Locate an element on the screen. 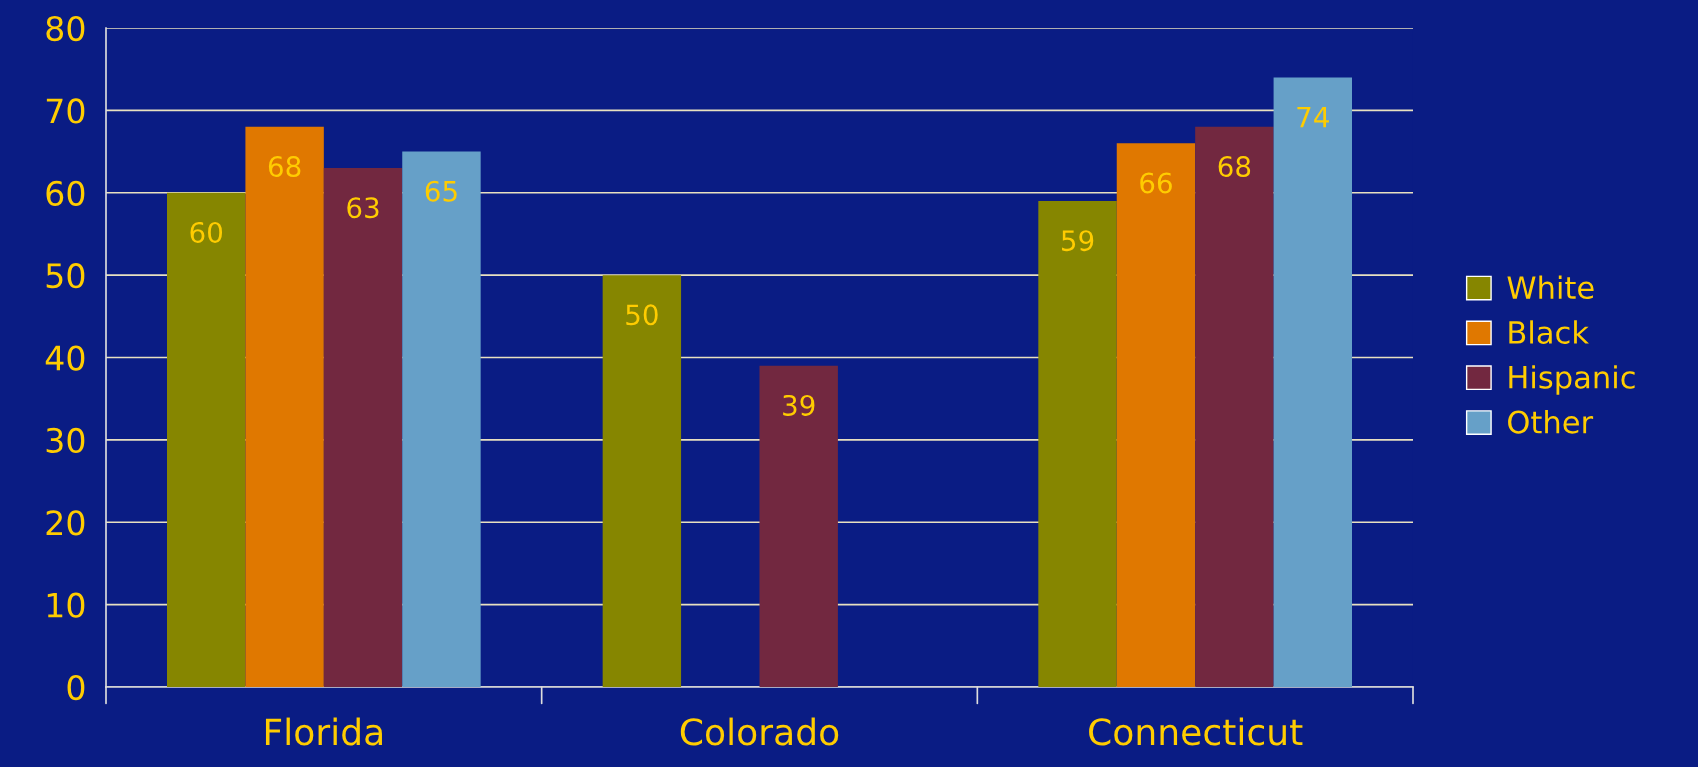 Image resolution: width=1698 pixels, height=767 pixels. y-tick-label: 40 is located at coordinates (65, 358).